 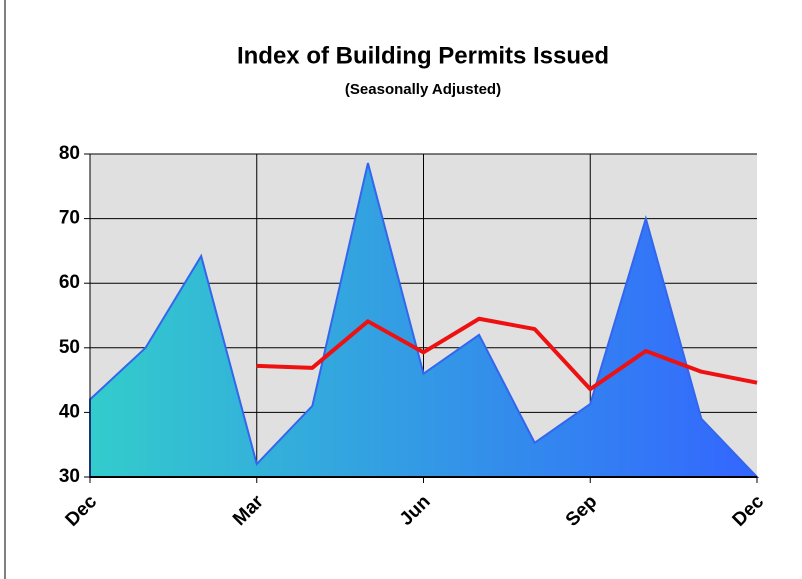 What do you see at coordinates (507, 354) in the screenshot?
I see `line` at bounding box center [507, 354].